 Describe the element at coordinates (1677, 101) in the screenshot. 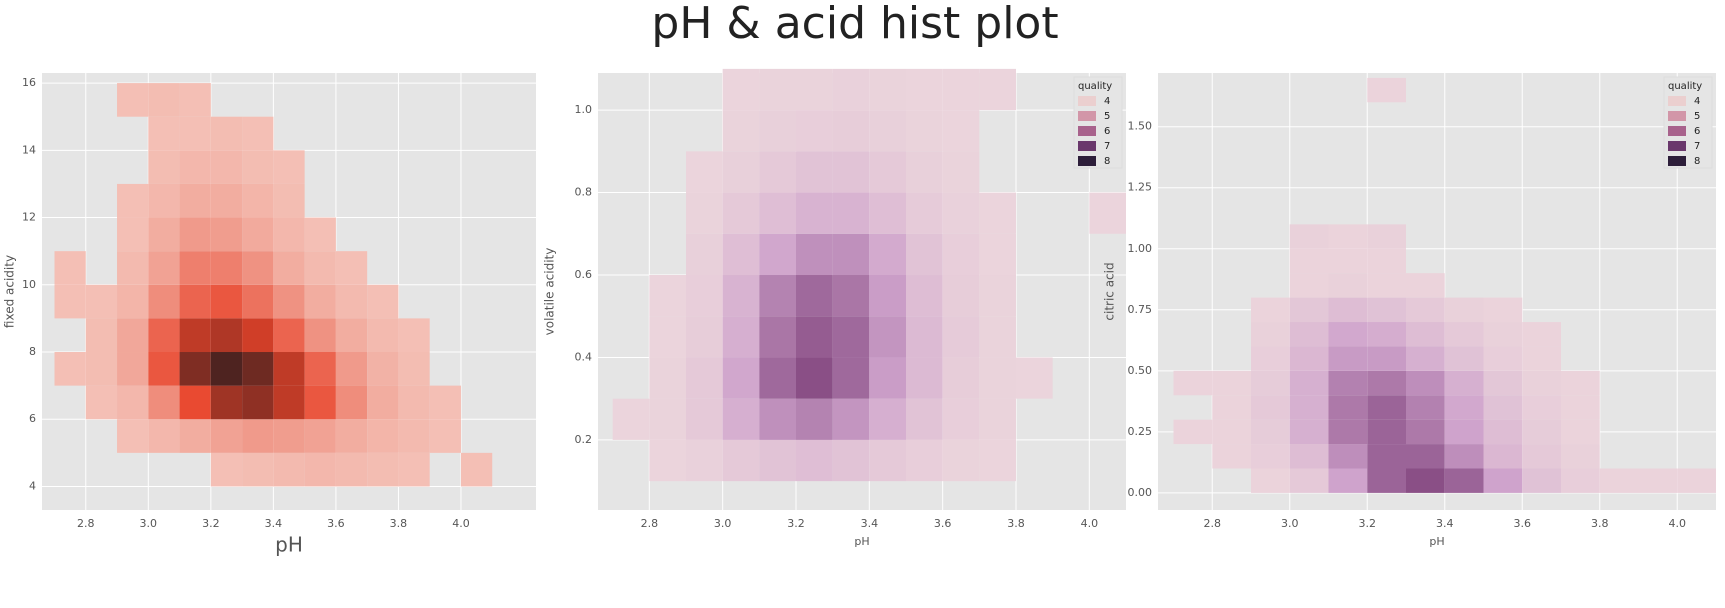

I see `legend-swatch` at that location.